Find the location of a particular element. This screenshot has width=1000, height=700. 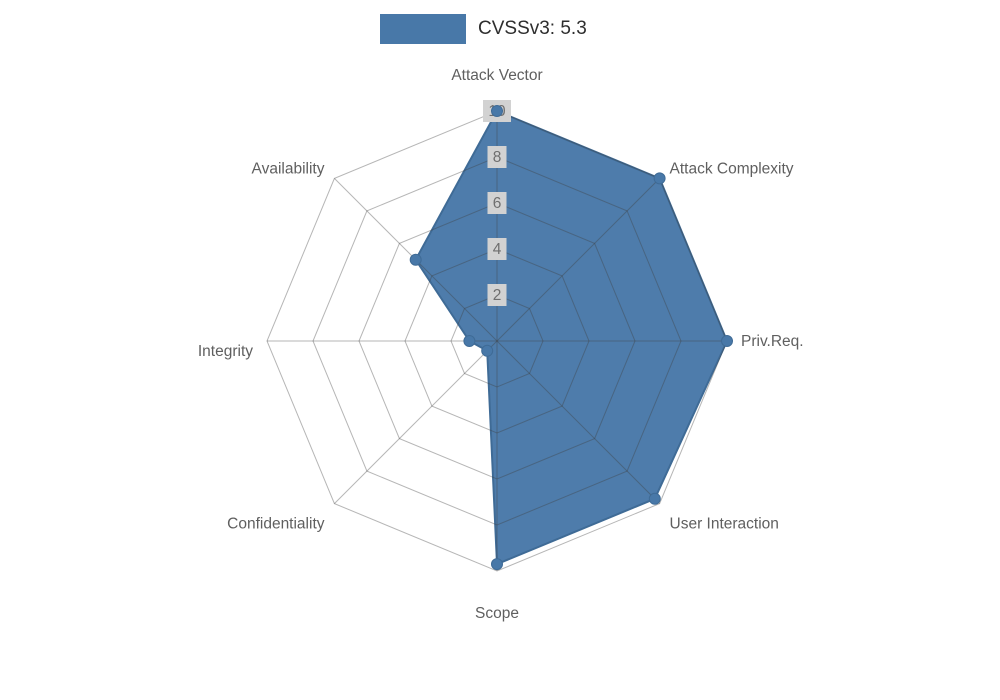

legend-label: CVSSv3: 5.3 is located at coordinates (532, 28).